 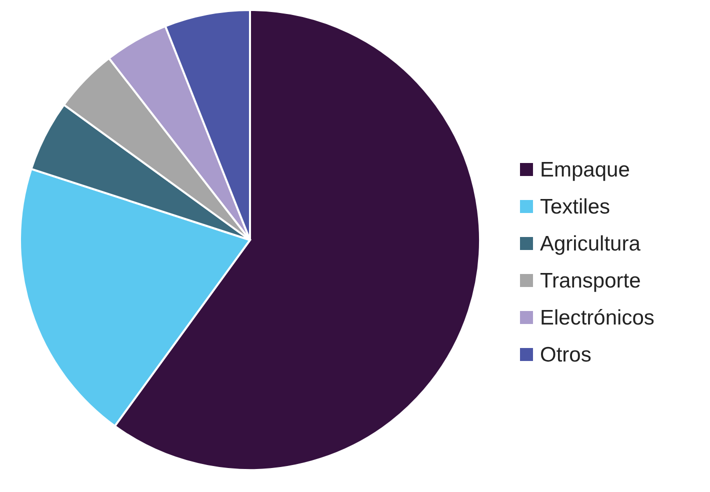 What do you see at coordinates (597, 318) in the screenshot?
I see `legend-label: Electrónicos` at bounding box center [597, 318].